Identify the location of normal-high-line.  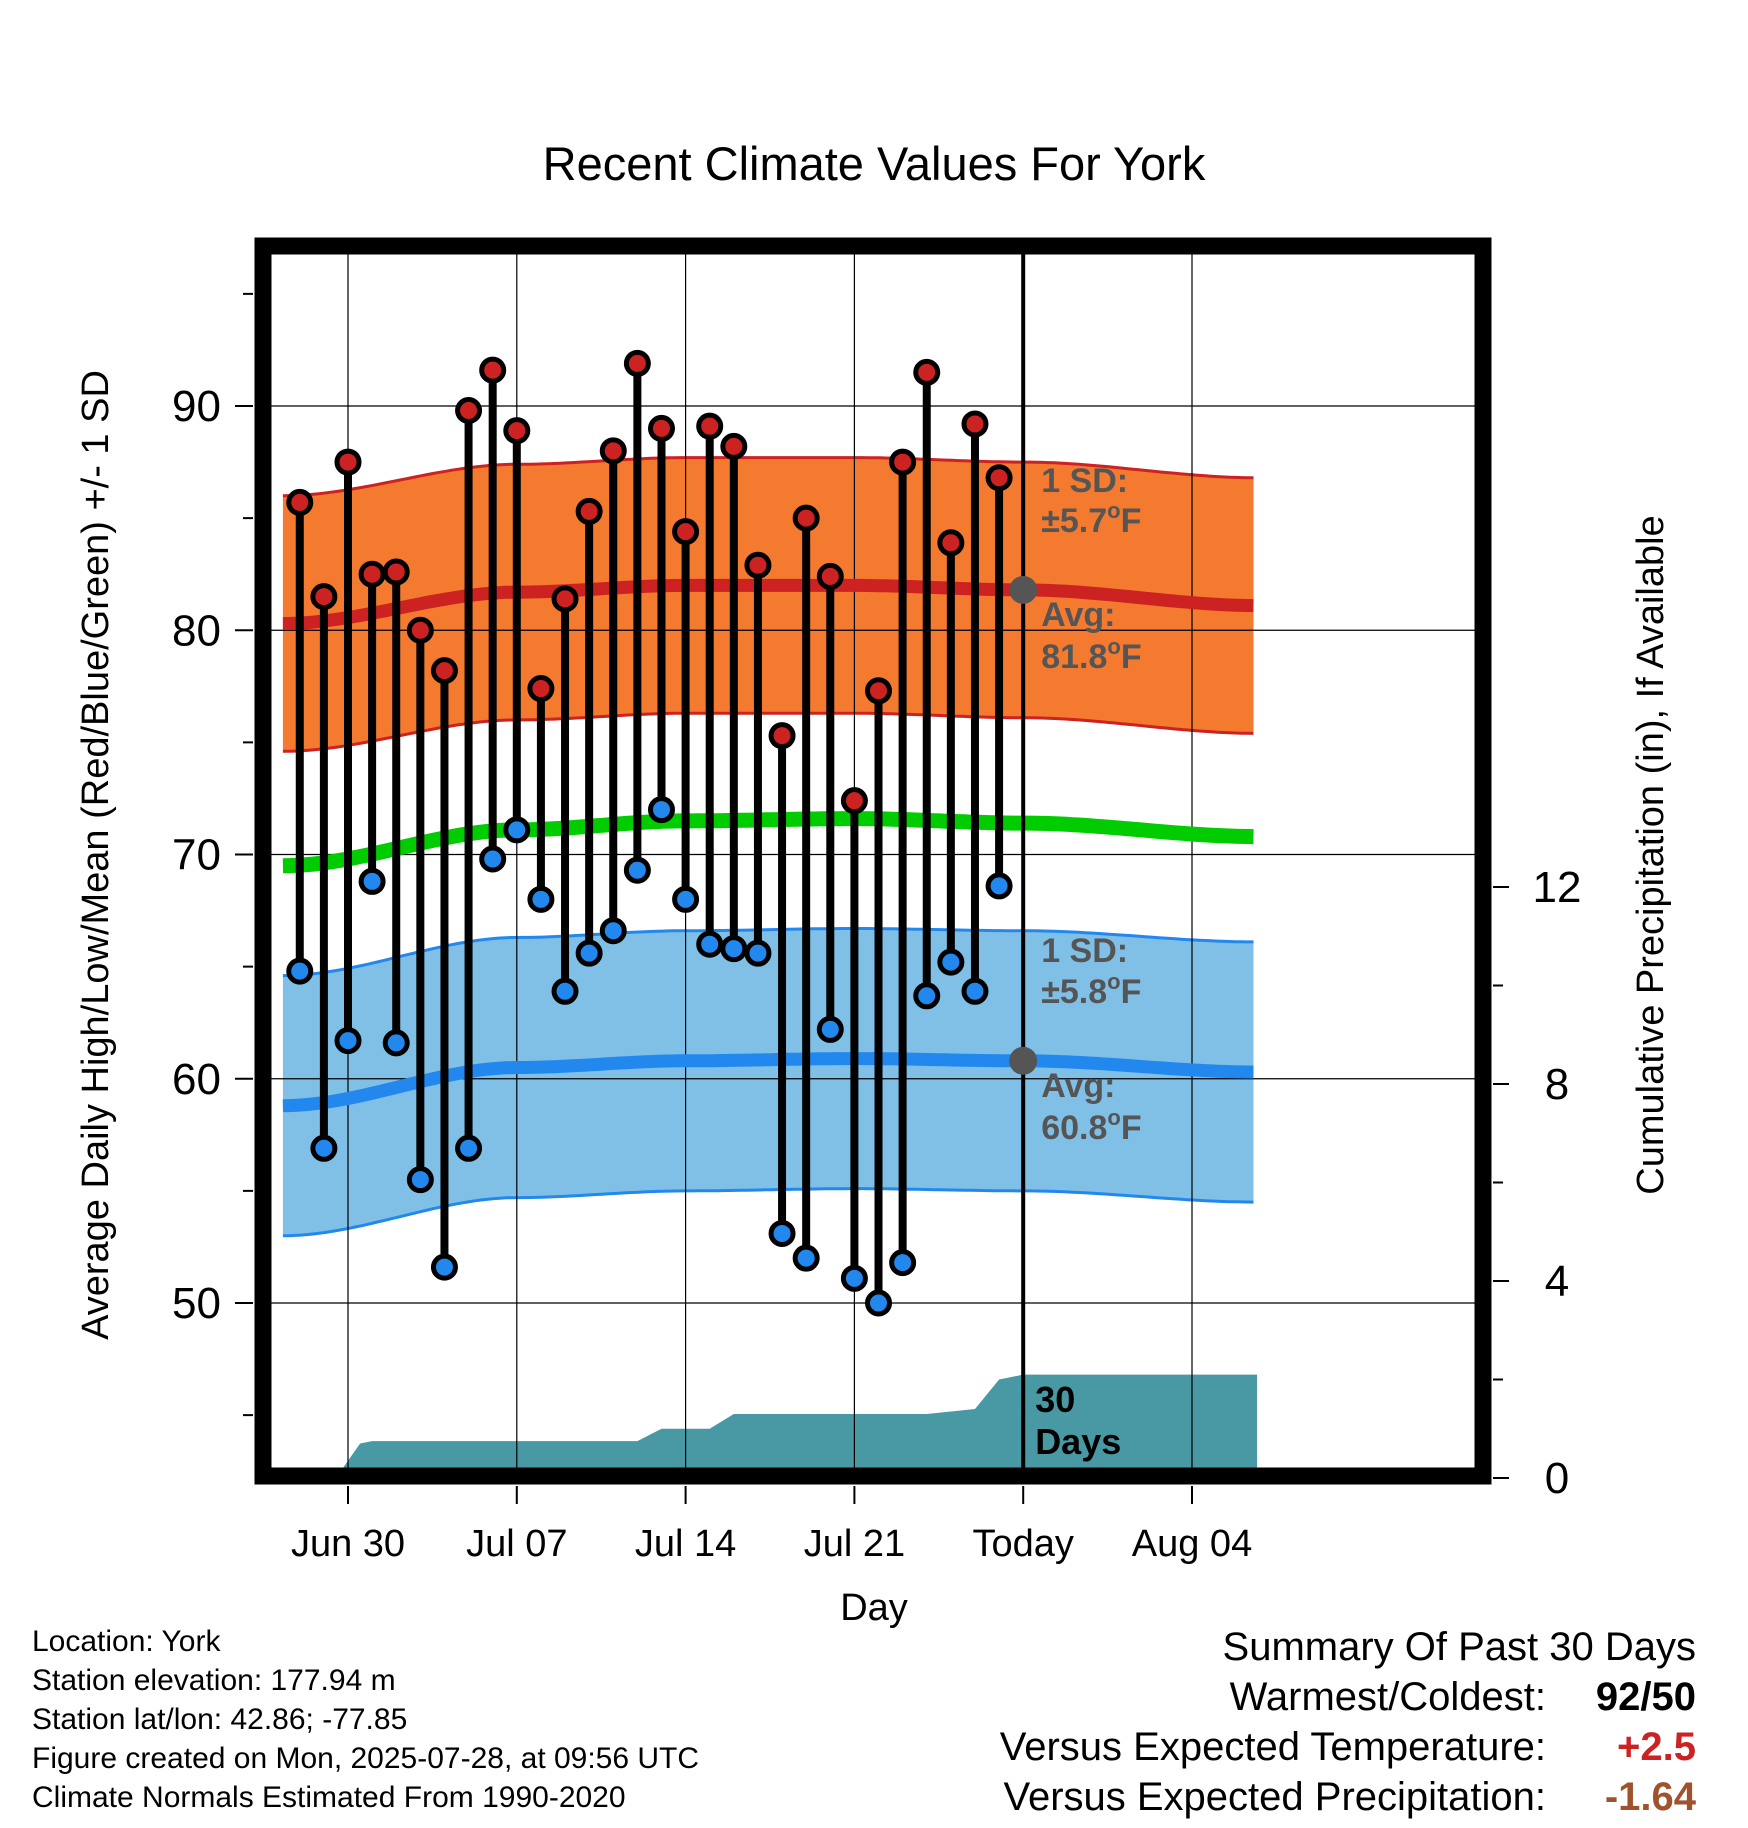
(768, 604).